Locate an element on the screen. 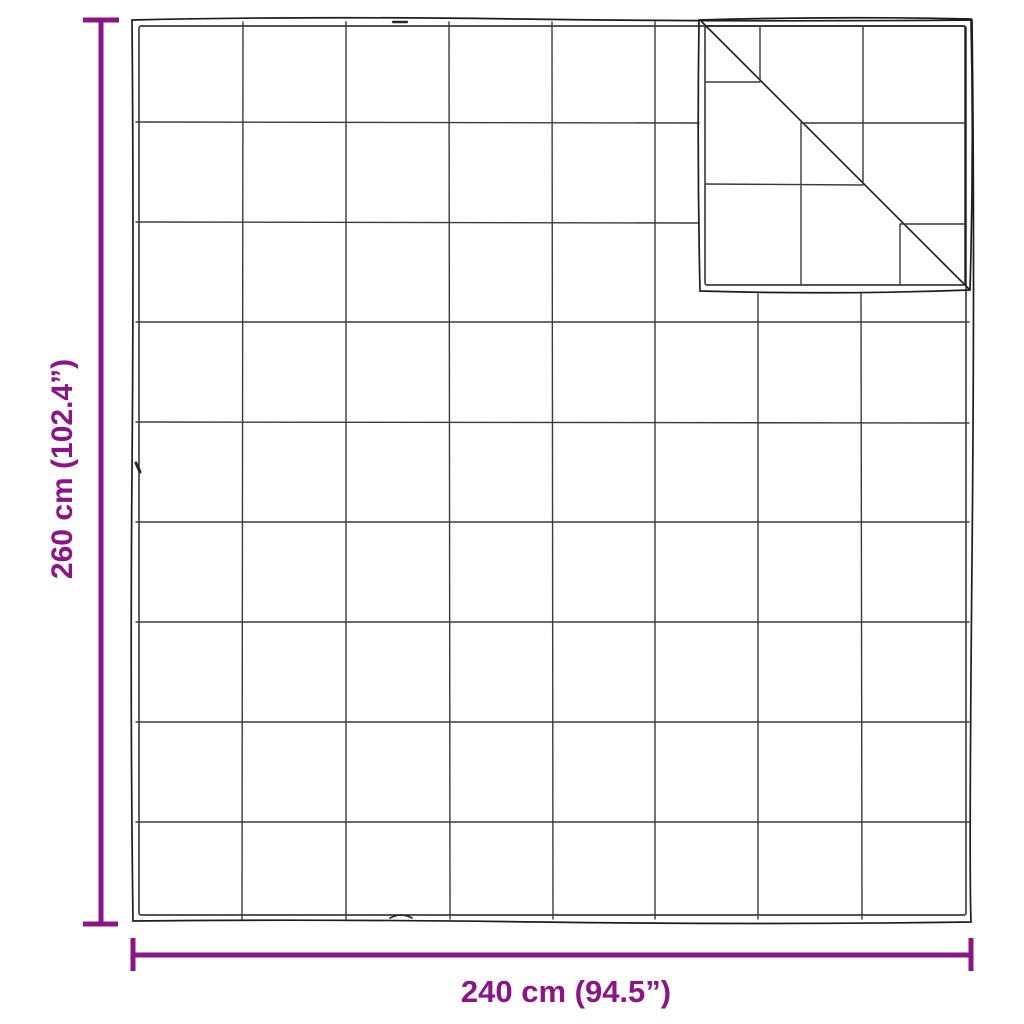 This screenshot has width=1024, height=1024. width-dimension-line is located at coordinates (552, 954).